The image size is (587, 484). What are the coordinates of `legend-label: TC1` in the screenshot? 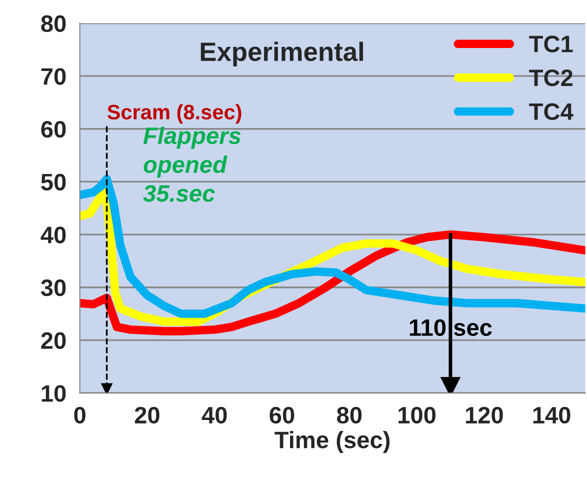 It's located at (551, 44).